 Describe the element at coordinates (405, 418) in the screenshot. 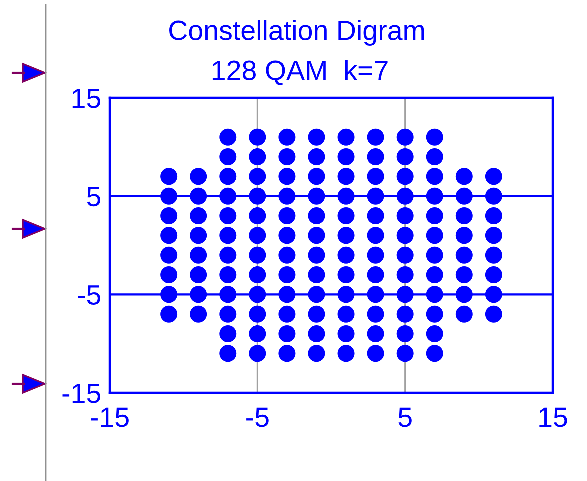

I see `x-tick-label: 5` at that location.